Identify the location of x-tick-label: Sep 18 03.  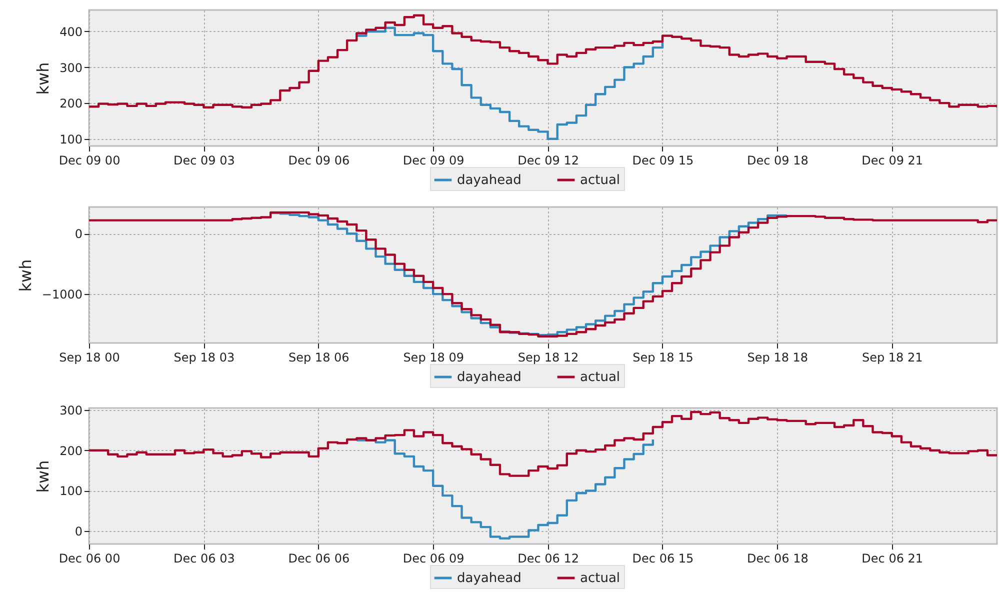
(204, 357).